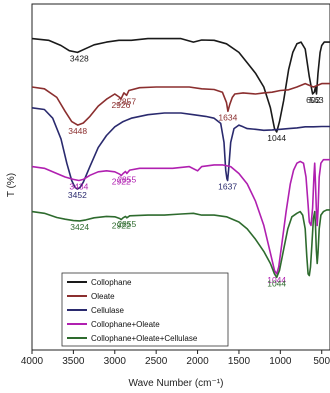 The image size is (330, 393). Describe the element at coordinates (126, 180) in the screenshot. I see `peak-label-3-2: 2855` at that location.